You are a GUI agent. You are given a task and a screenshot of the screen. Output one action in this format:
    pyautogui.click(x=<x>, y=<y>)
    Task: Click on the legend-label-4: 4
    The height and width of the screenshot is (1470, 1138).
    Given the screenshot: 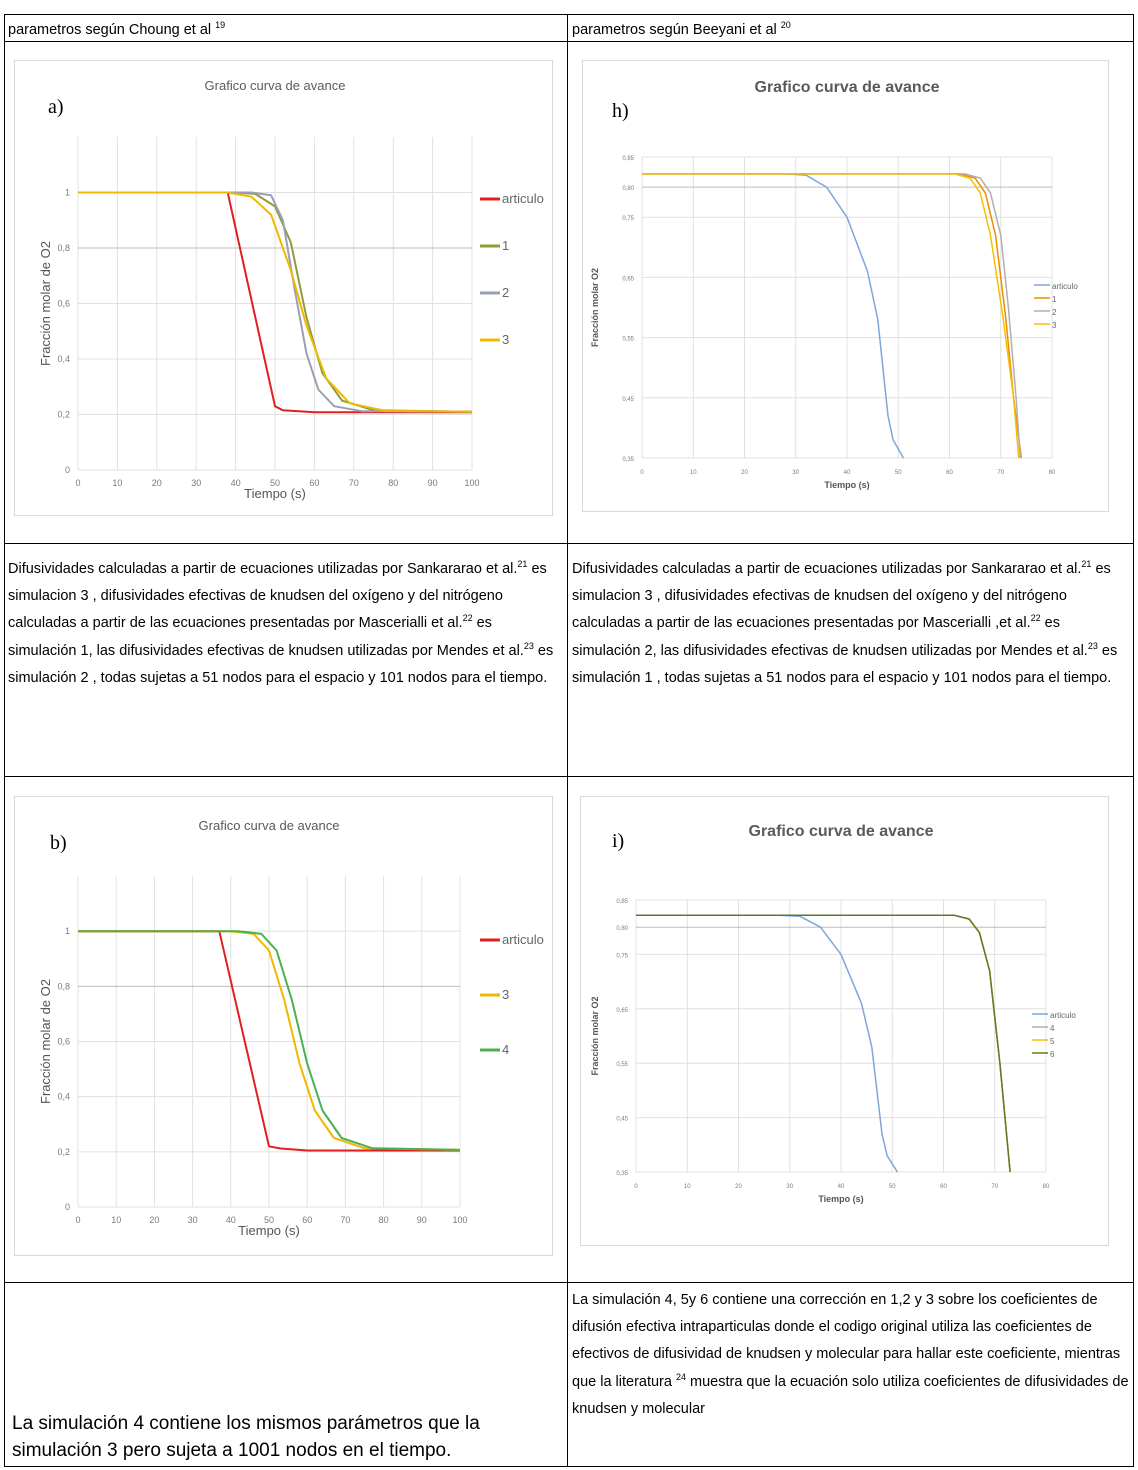 What is the action you would take?
    pyautogui.click(x=505, y=1049)
    